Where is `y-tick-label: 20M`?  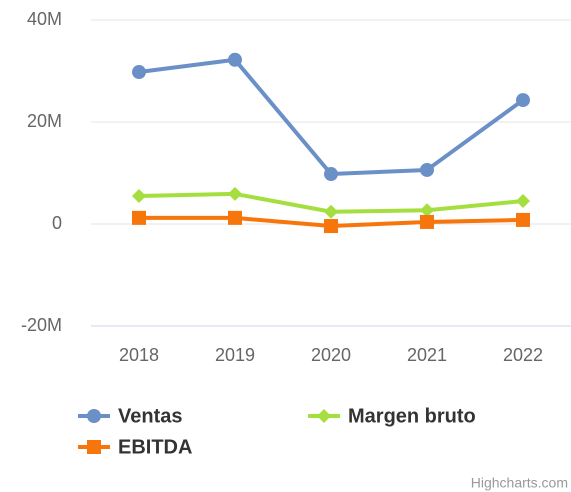
y-tick-label: 20M is located at coordinates (44, 121).